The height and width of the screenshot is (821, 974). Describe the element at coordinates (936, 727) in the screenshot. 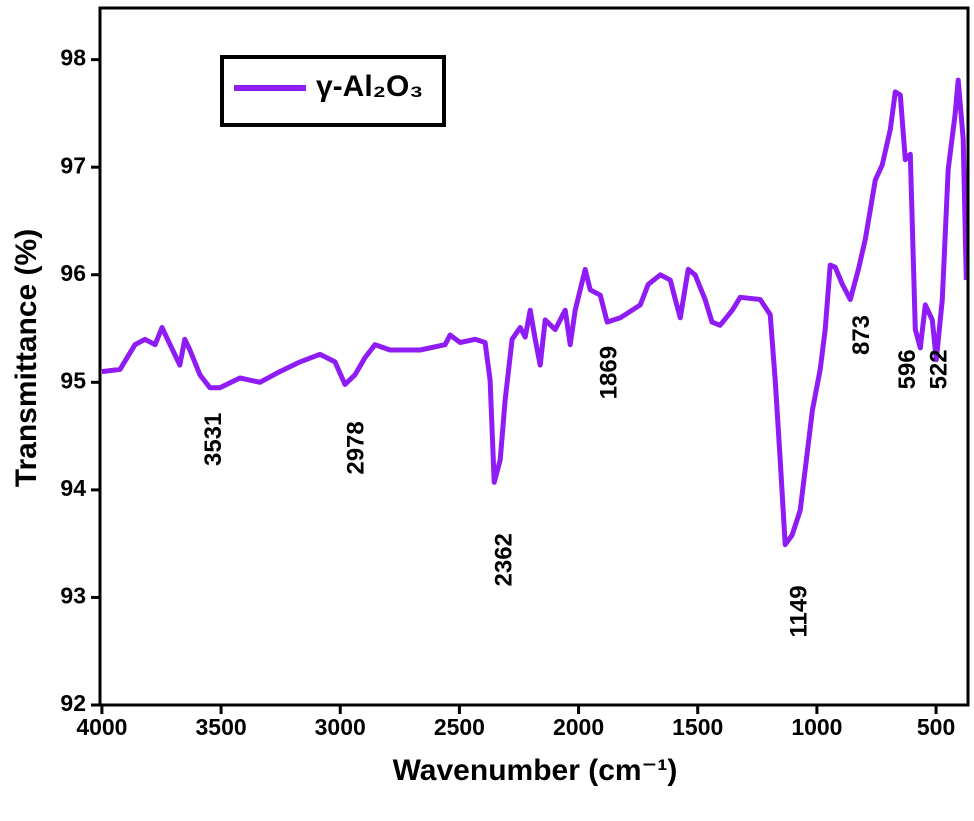

I see `x-tick-label: 500` at that location.